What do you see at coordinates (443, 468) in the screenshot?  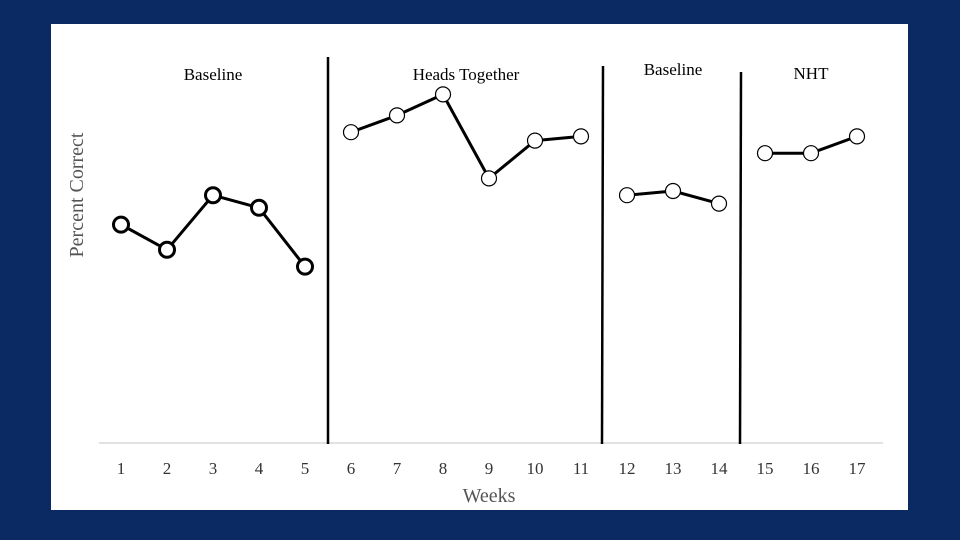 I see `x-tick-label: 8` at bounding box center [443, 468].